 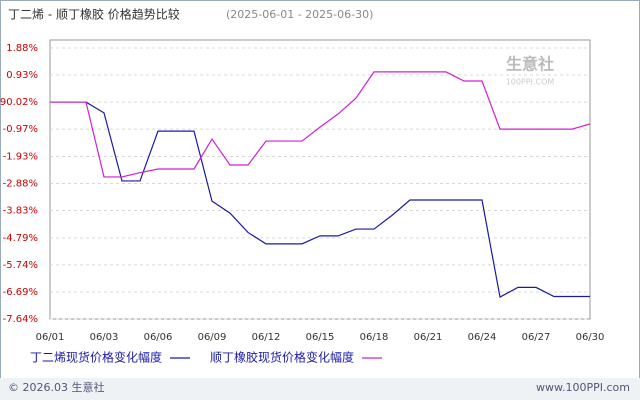 I want to click on x-tick-label: 06/03, so click(x=104, y=337).